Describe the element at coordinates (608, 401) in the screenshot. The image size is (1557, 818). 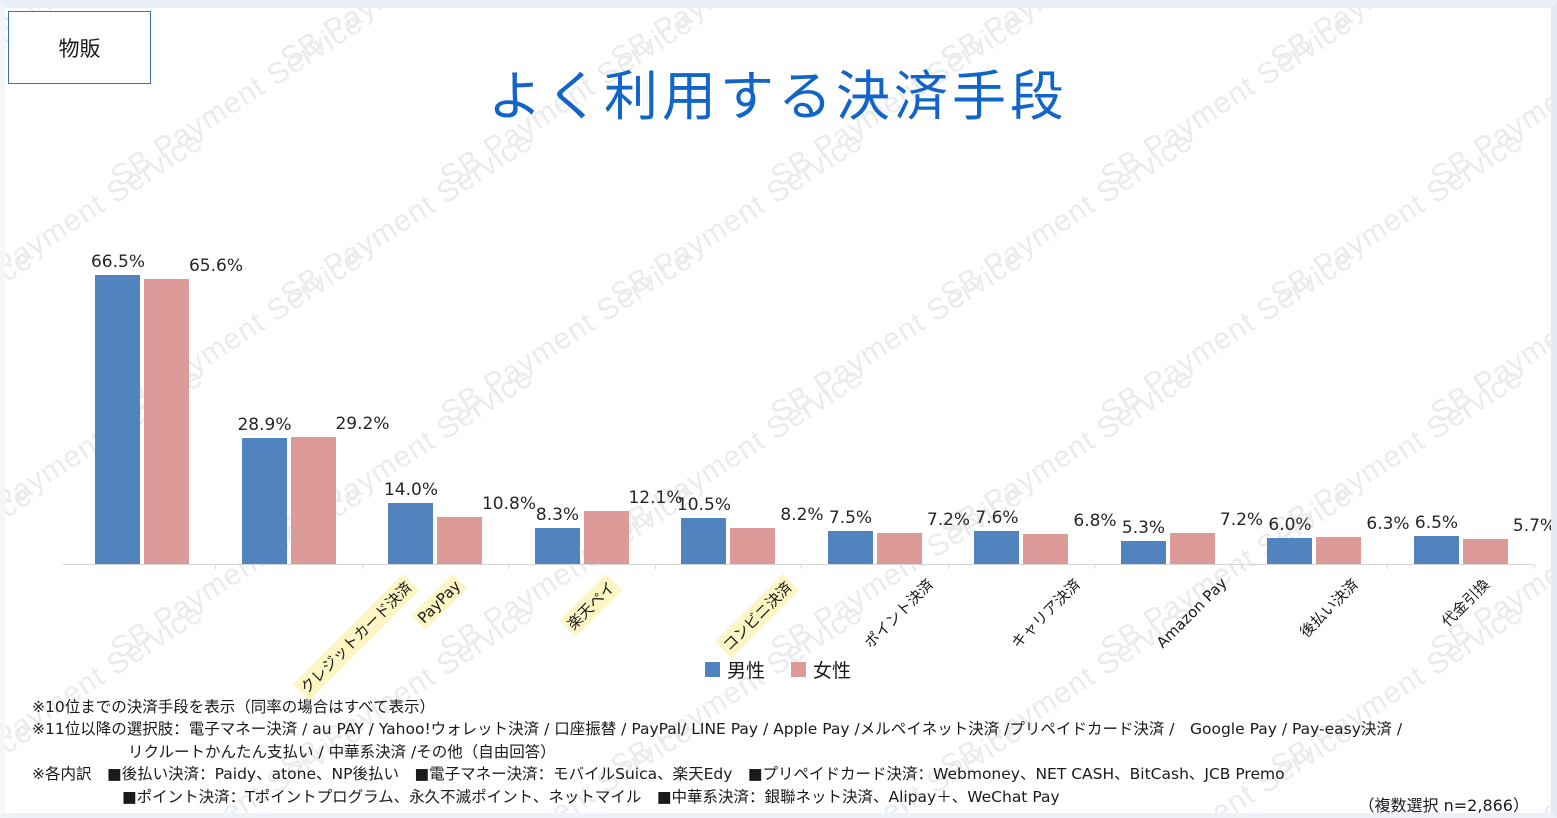
I see `bar-group: 8.3% 12.1%` at that location.